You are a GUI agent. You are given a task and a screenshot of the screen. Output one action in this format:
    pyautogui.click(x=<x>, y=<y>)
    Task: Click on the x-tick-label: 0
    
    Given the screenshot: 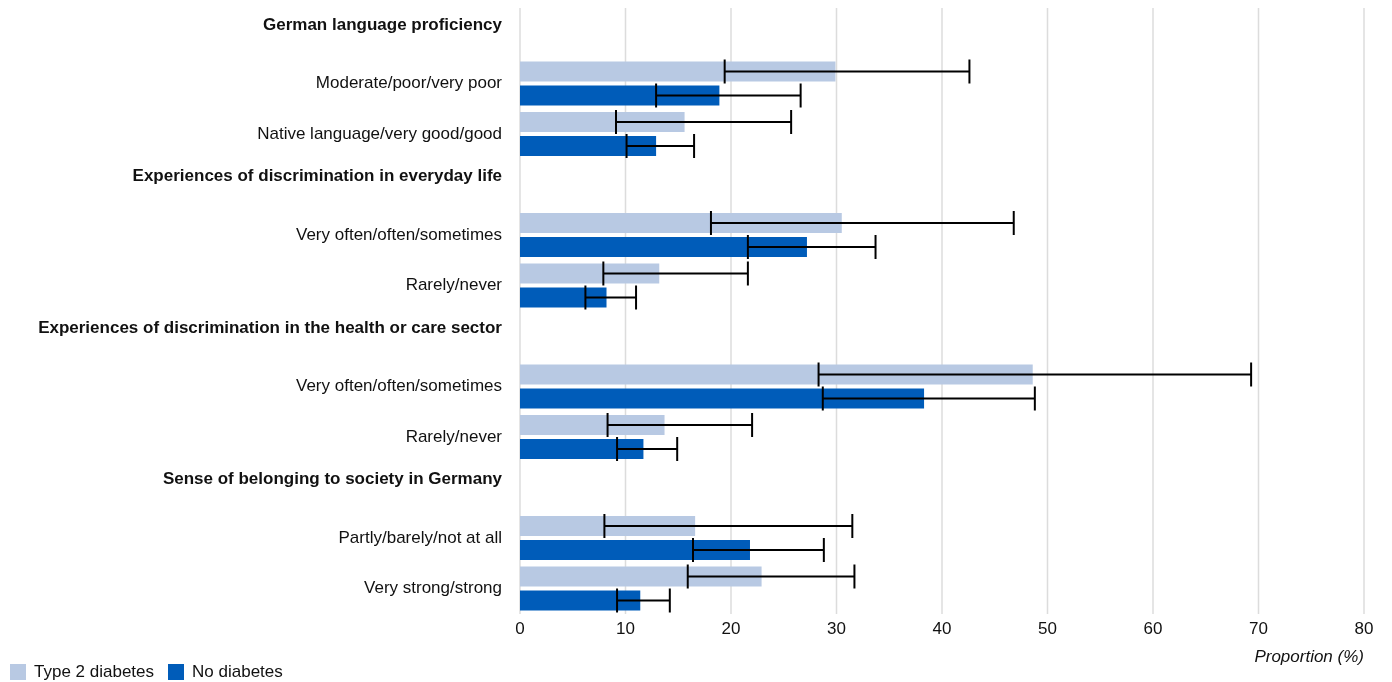 What is the action you would take?
    pyautogui.click(x=520, y=629)
    